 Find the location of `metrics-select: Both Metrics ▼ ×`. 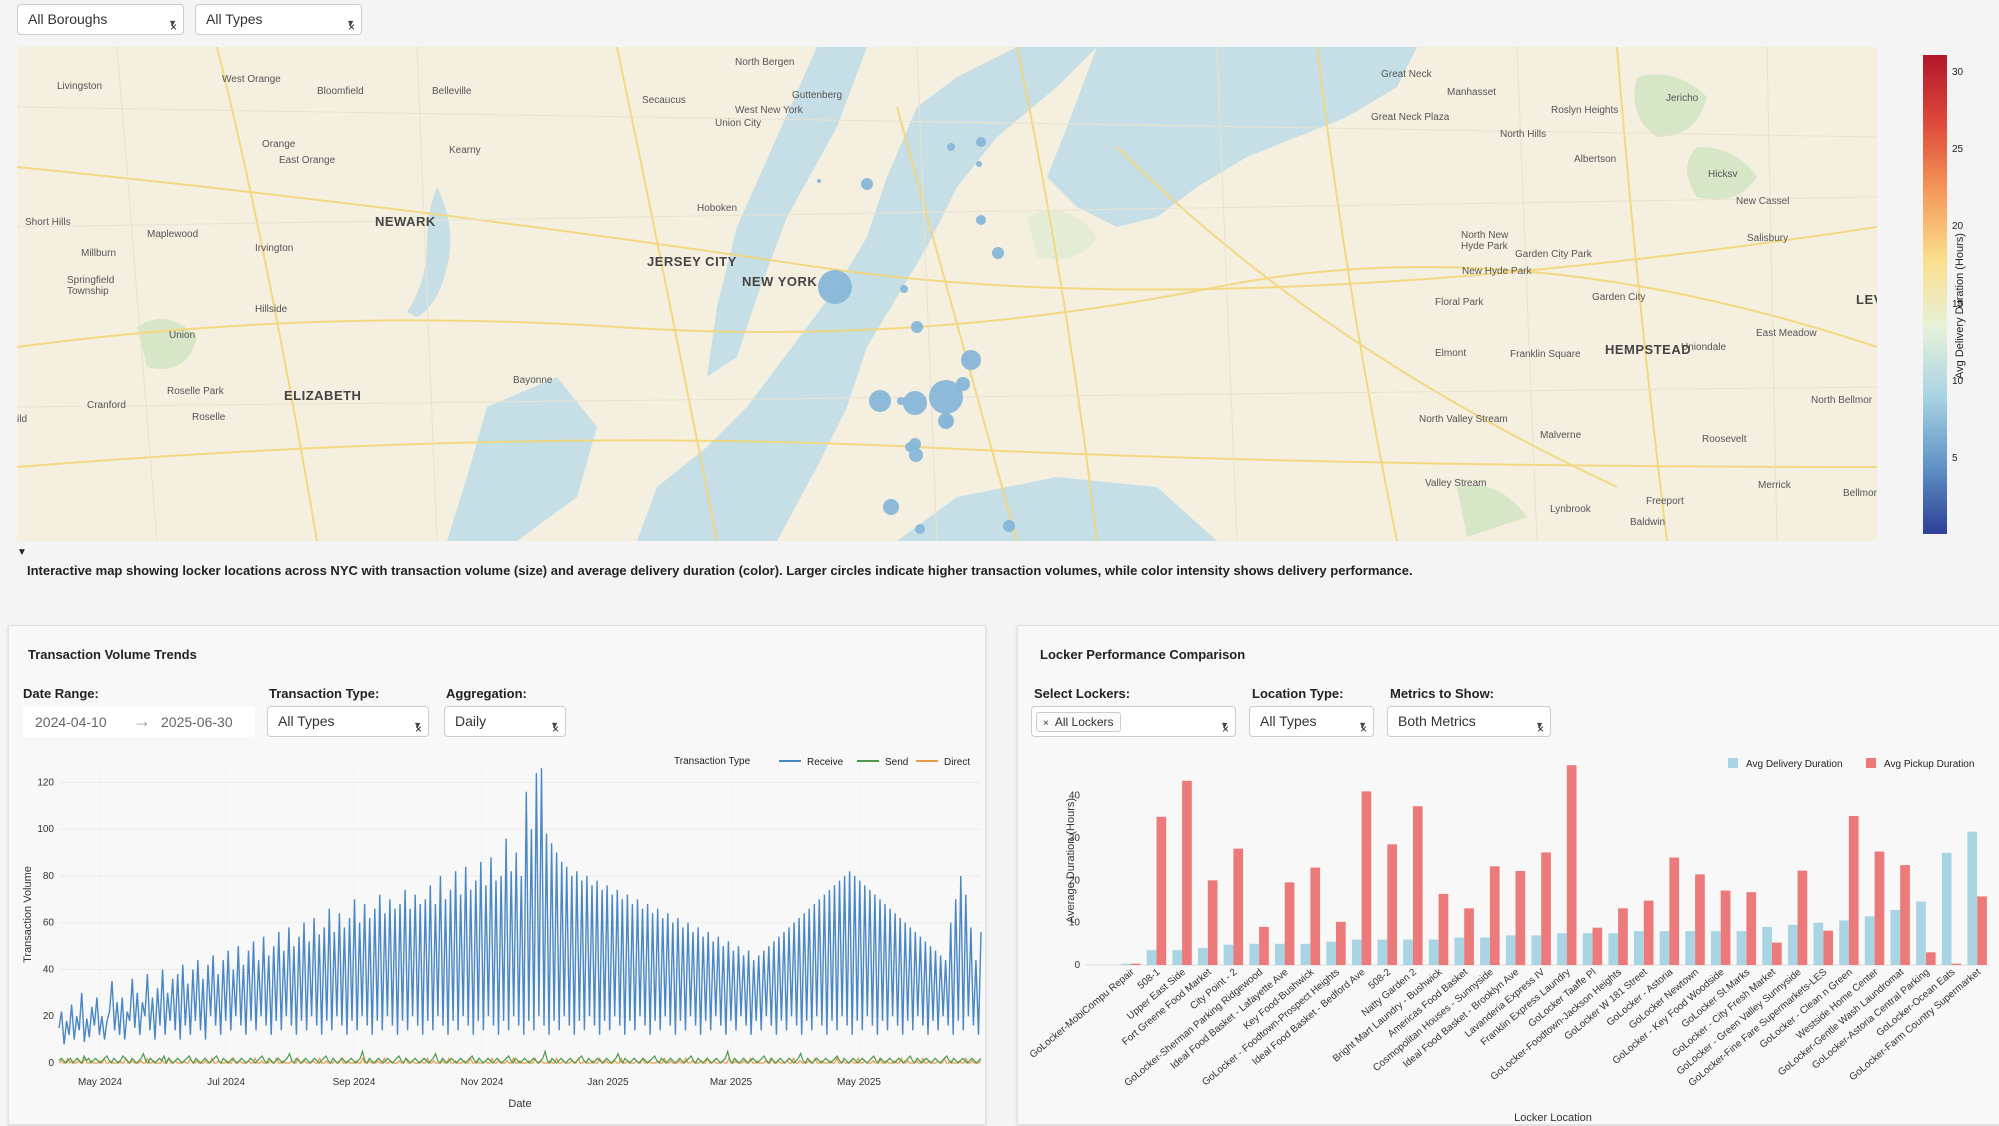

metrics-select: Both Metrics ▼ × is located at coordinates (1469, 721).